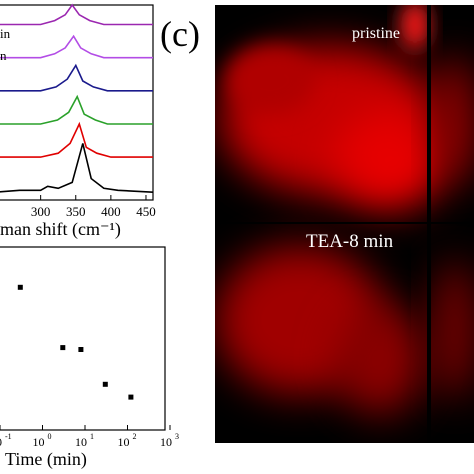  I want to click on image-label-pristine: pristine, so click(376, 33).